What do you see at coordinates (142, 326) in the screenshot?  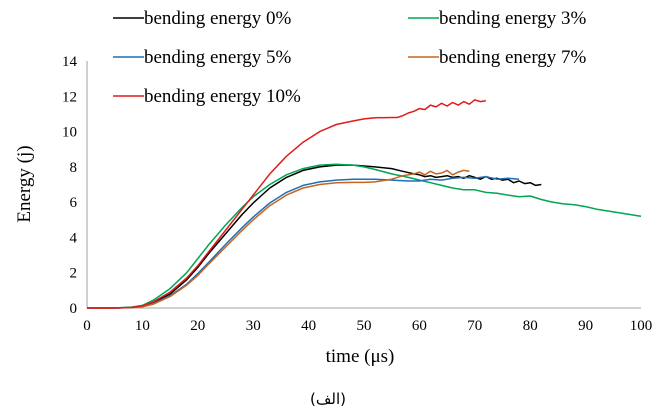 I see `x-tick-label: 10` at bounding box center [142, 326].